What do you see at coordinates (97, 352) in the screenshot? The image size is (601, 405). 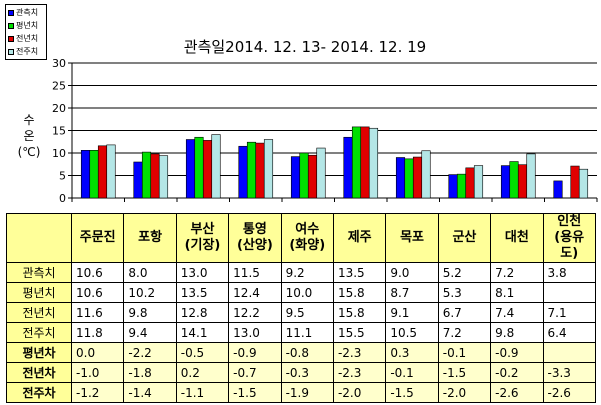 I see `table-cell: 0.0` at bounding box center [97, 352].